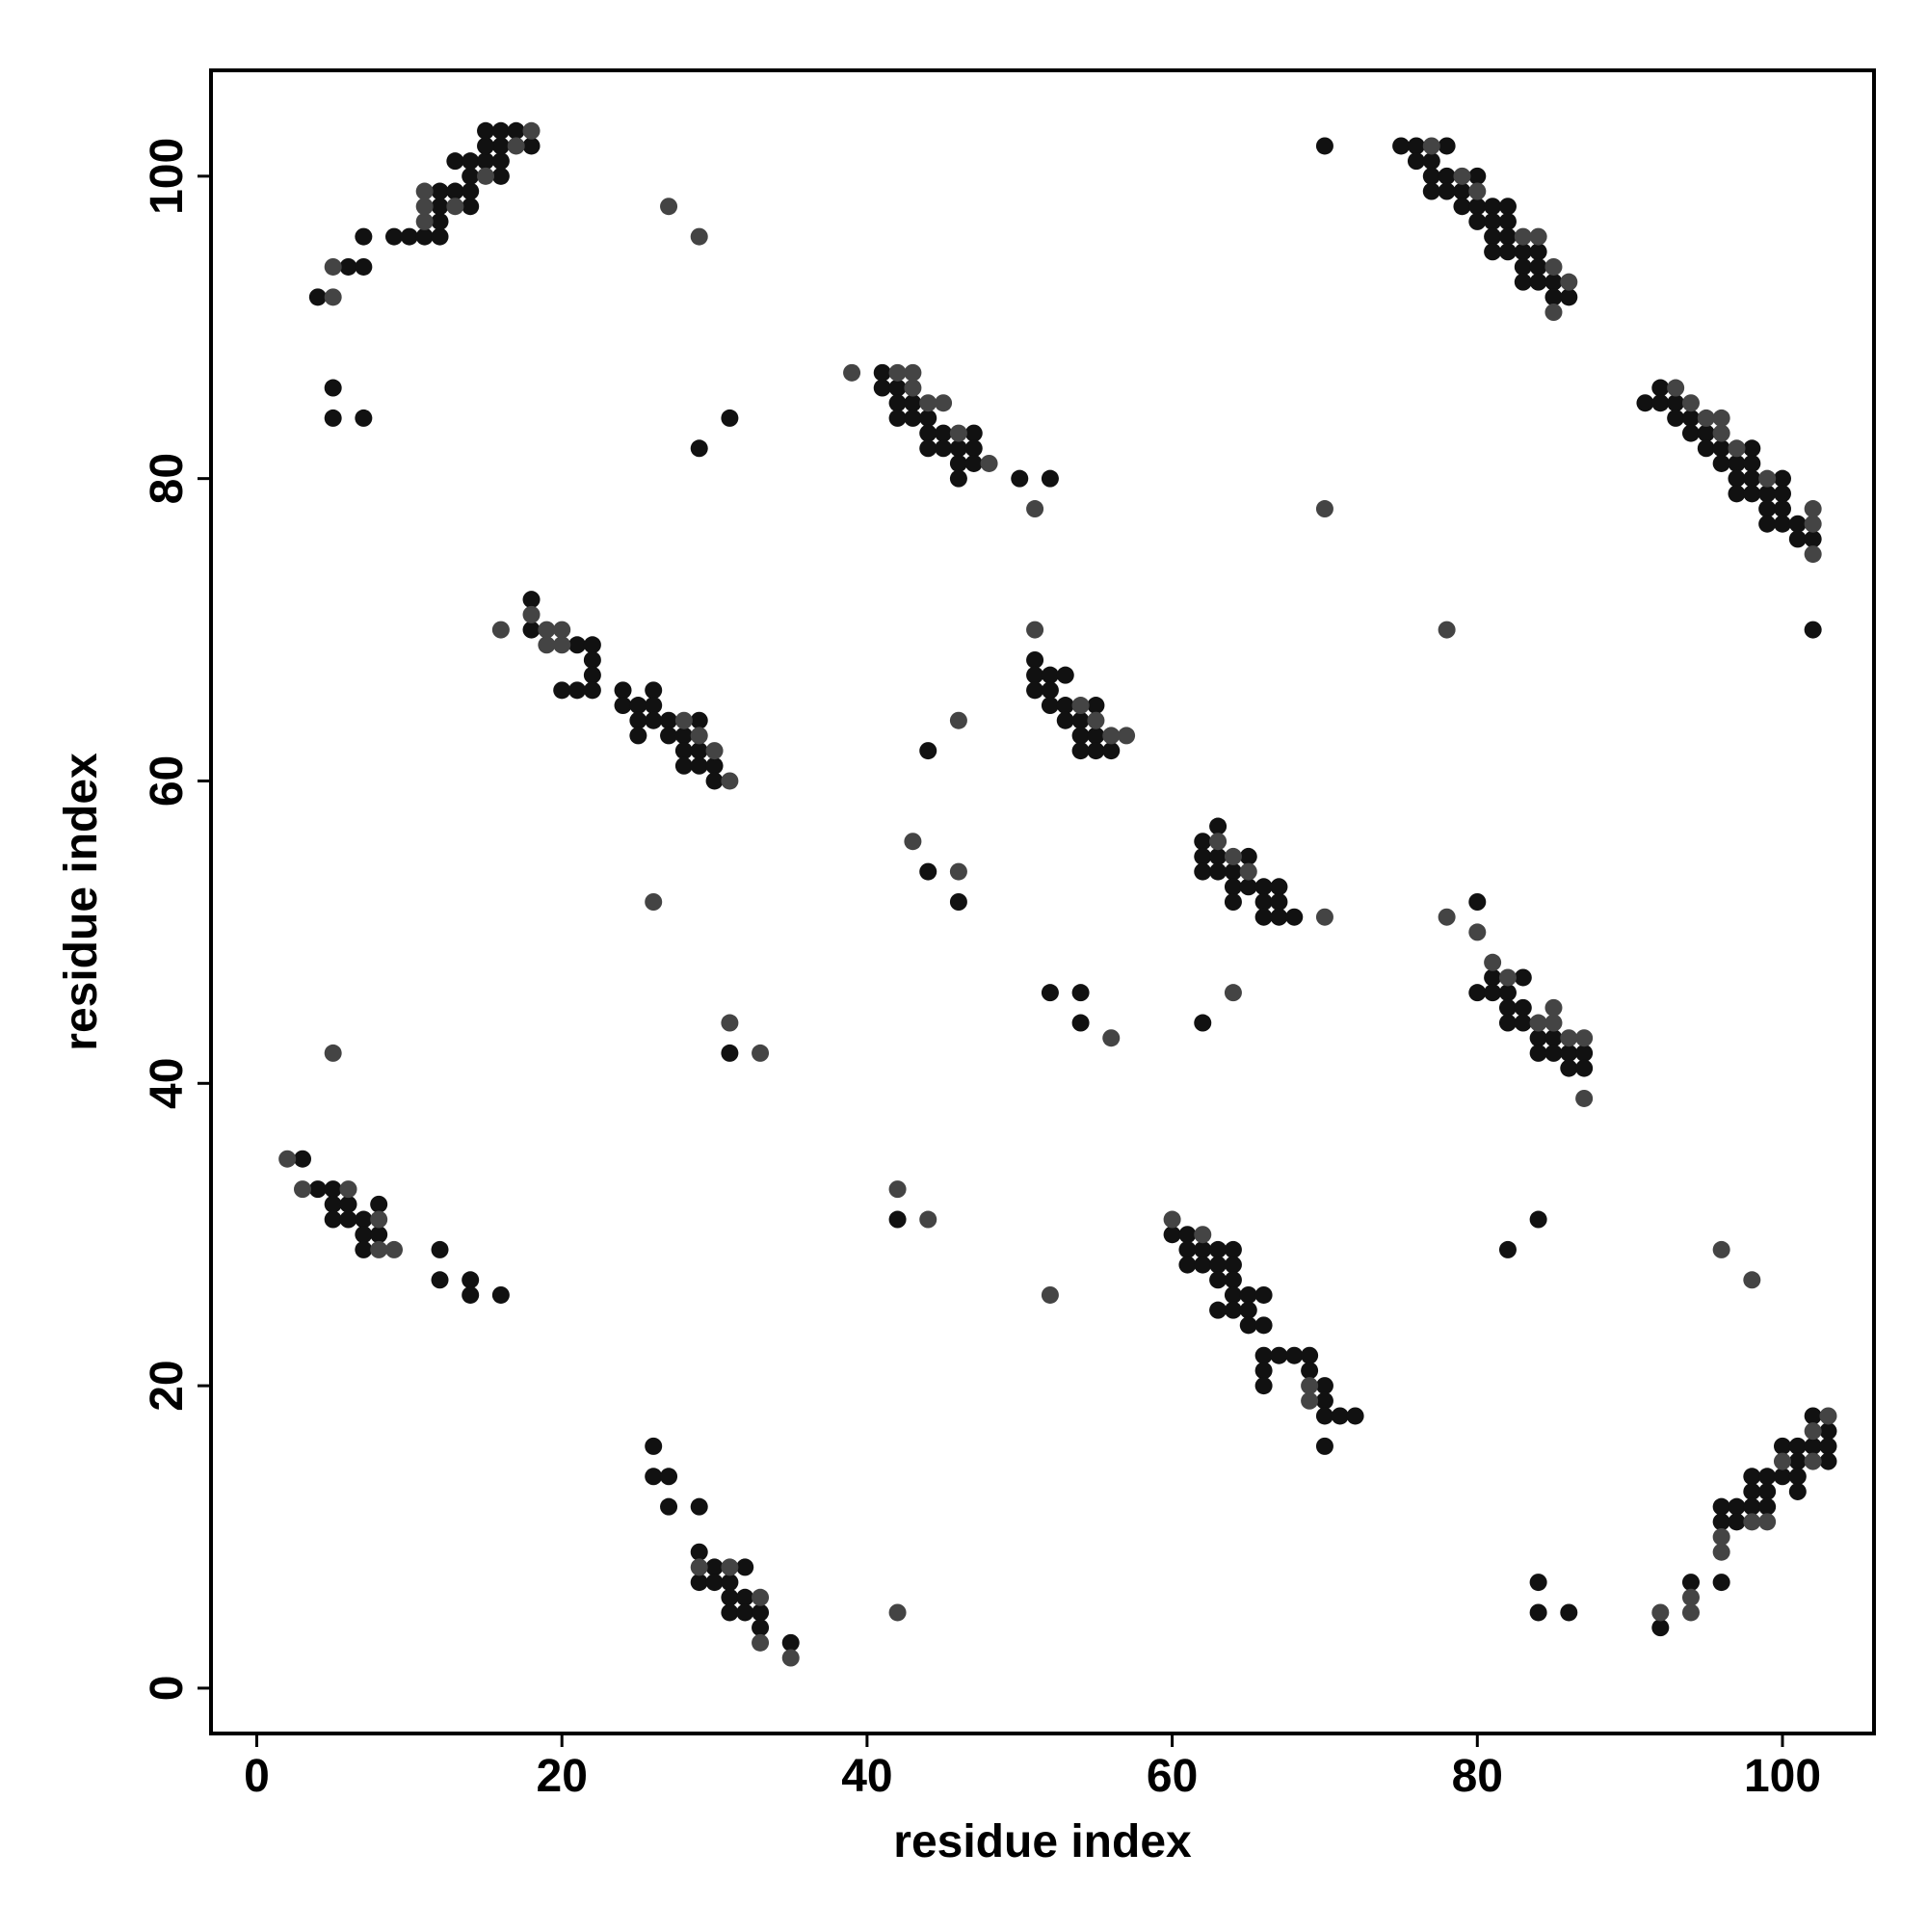  I want to click on x-tick-label: 20, so click(562, 1776).